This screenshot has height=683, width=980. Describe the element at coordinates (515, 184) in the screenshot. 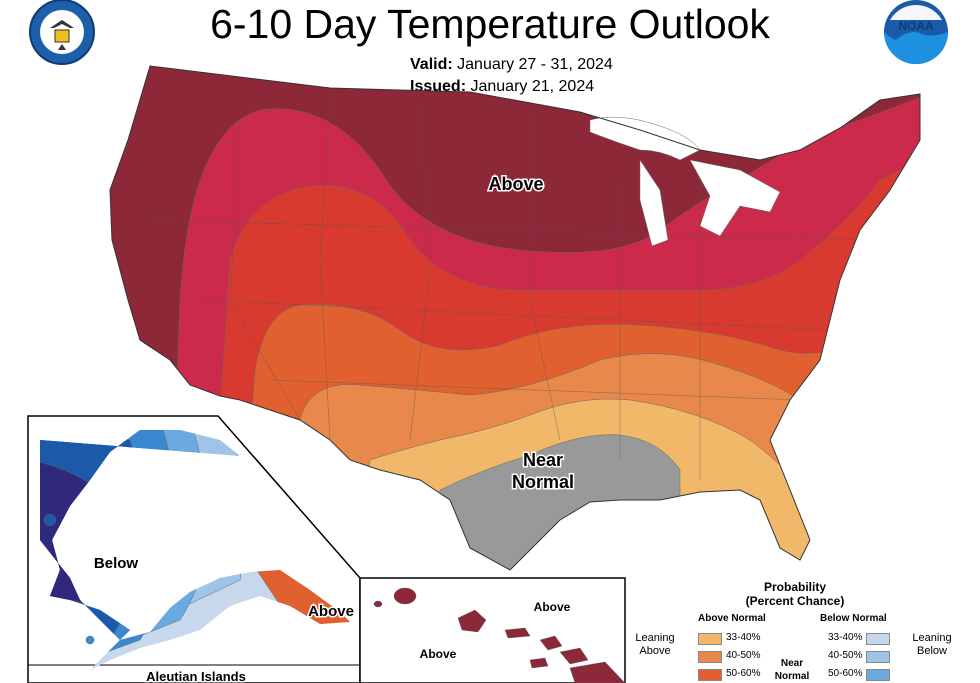

I see `conus-above-label: Above` at that location.